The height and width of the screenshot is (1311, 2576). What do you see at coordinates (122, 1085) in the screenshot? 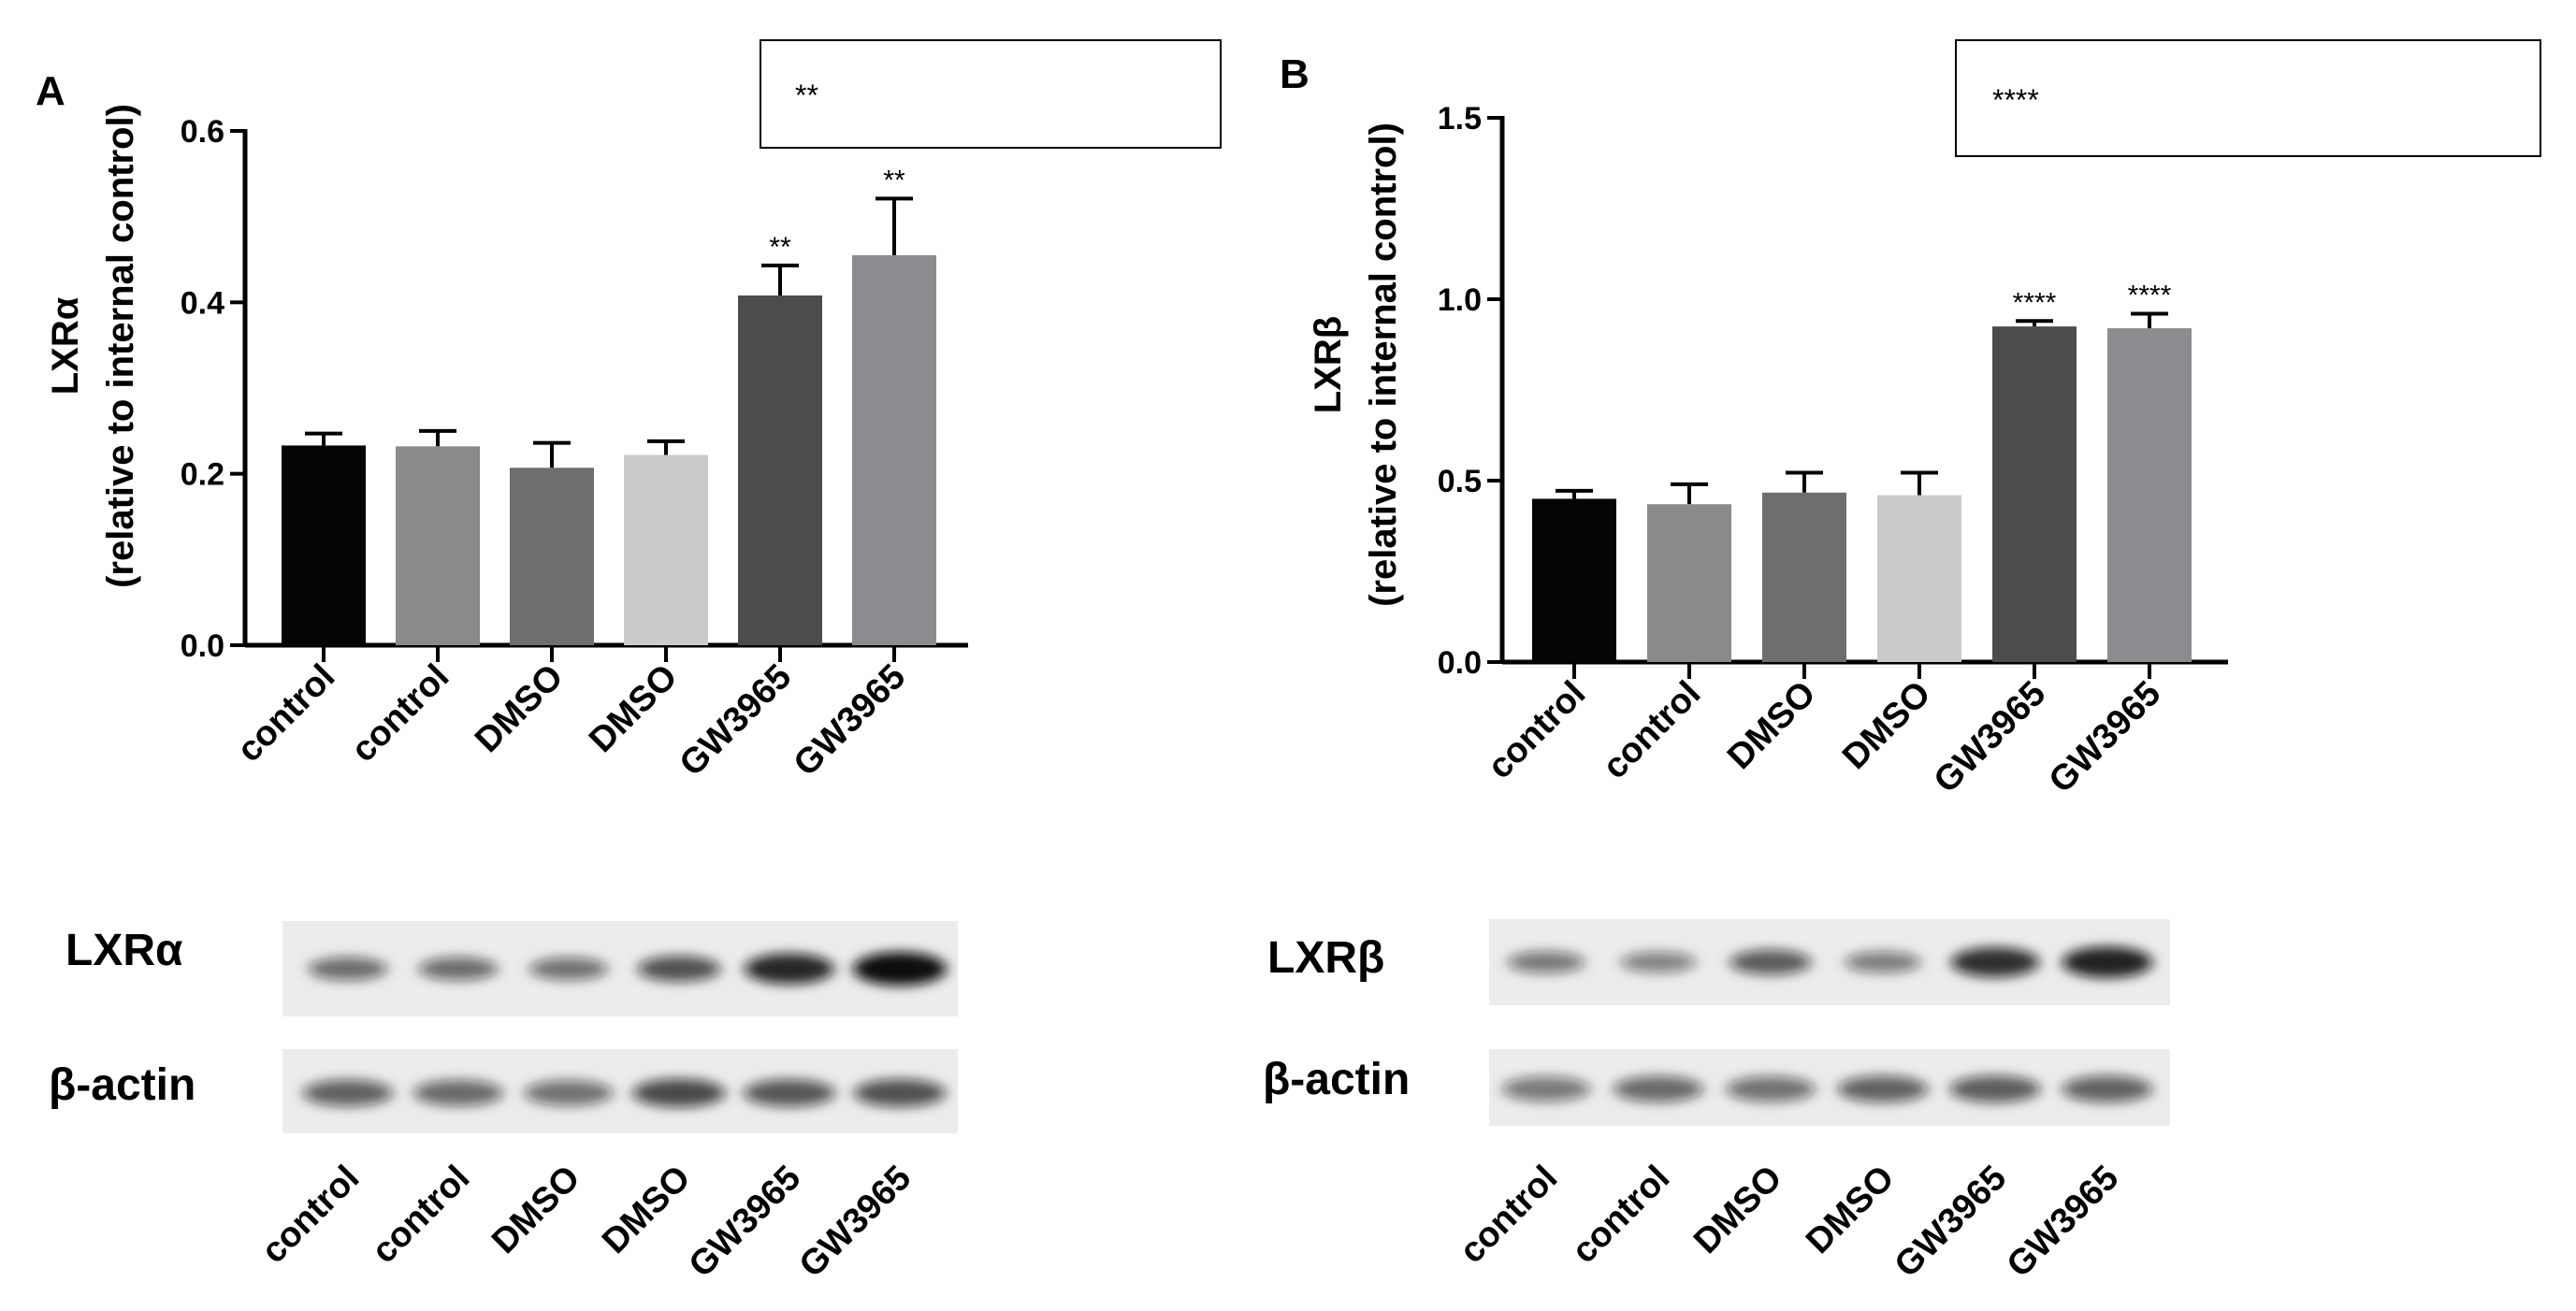
I see `blot-a-control-label: β-actin` at bounding box center [122, 1085].